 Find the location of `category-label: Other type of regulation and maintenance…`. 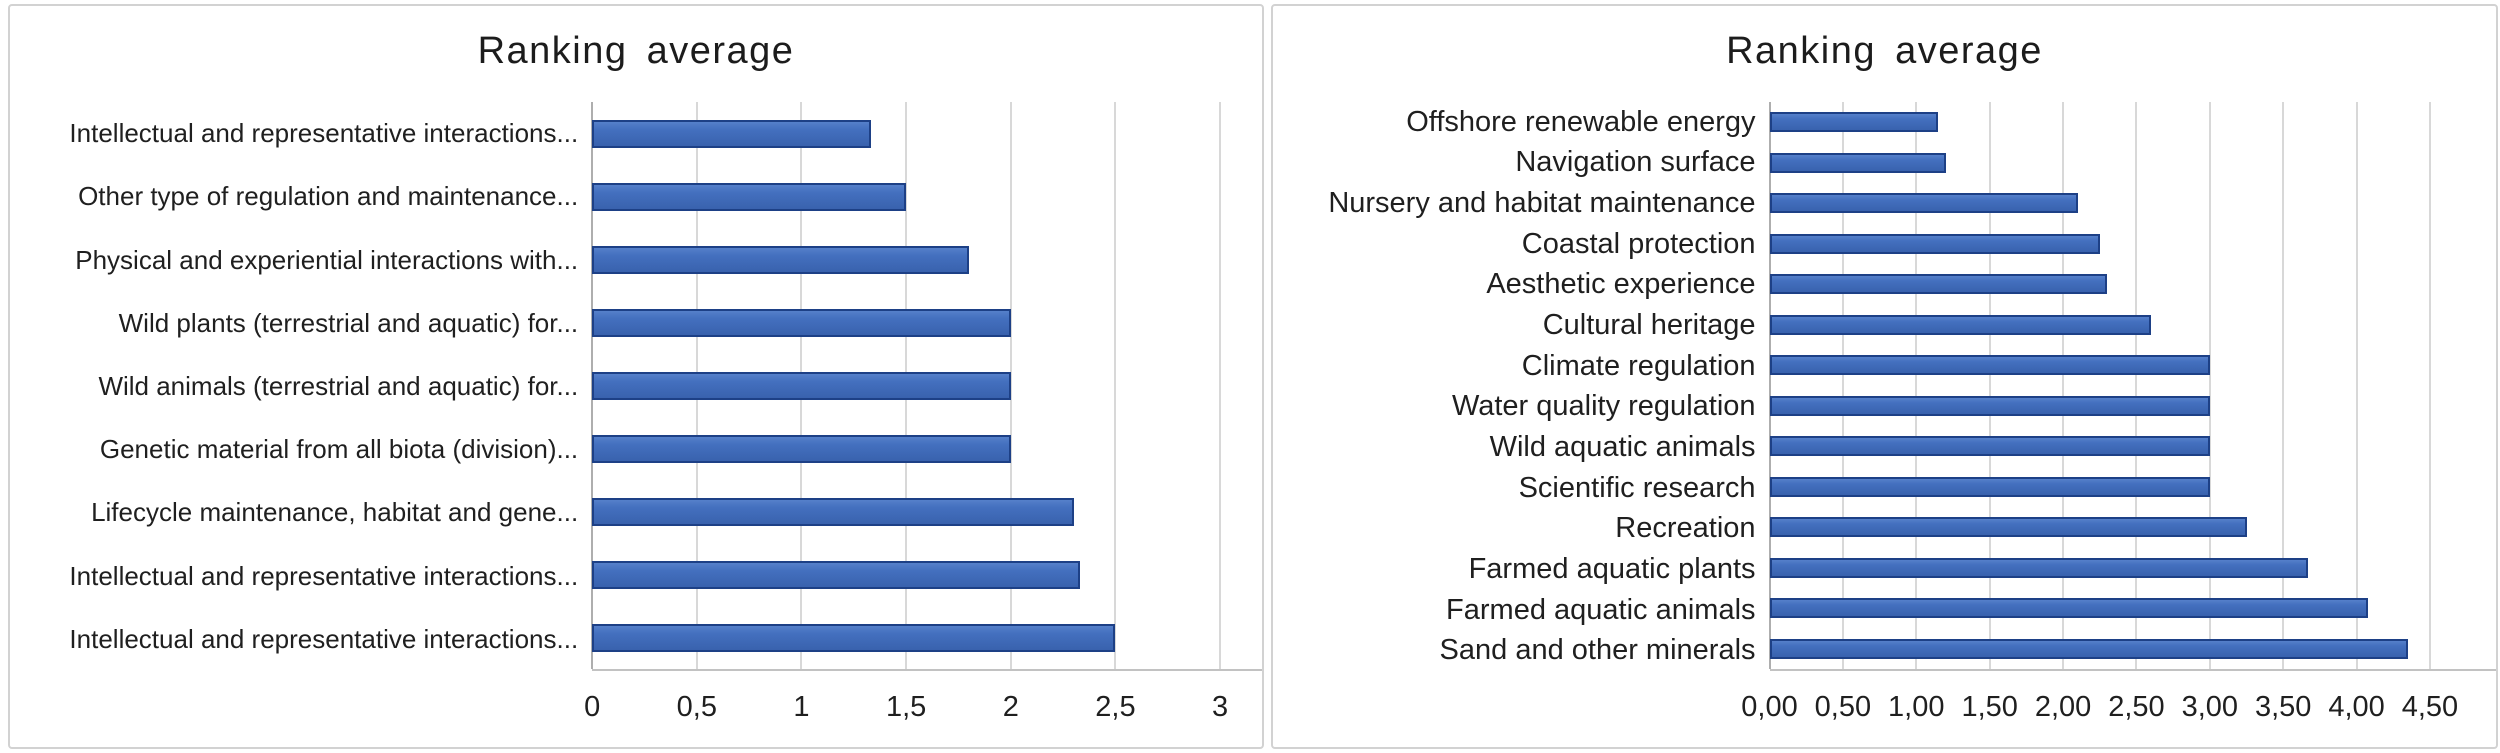

category-label: Other type of regulation and maintenance… is located at coordinates (328, 196).